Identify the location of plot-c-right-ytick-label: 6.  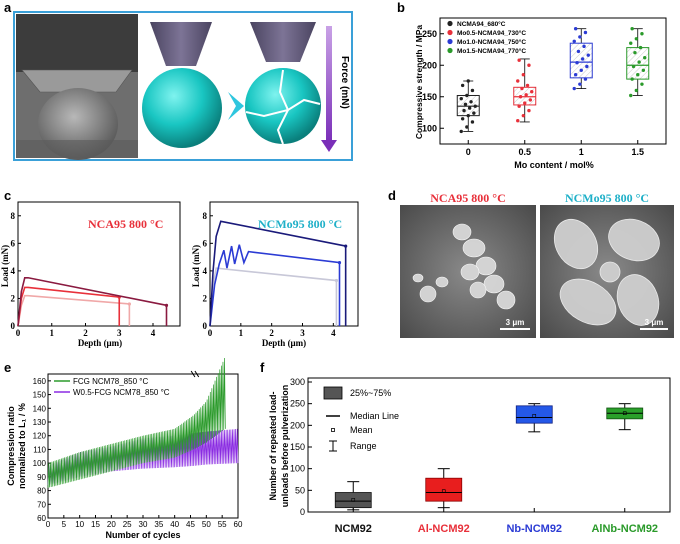
(205, 243).